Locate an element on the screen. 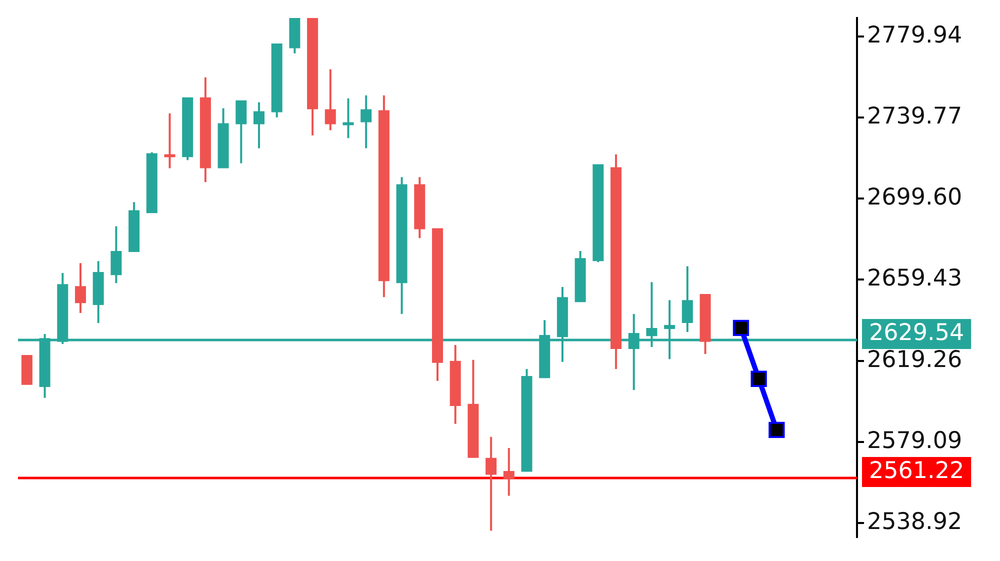  y-tick-label: 2699.60 is located at coordinates (914, 197).